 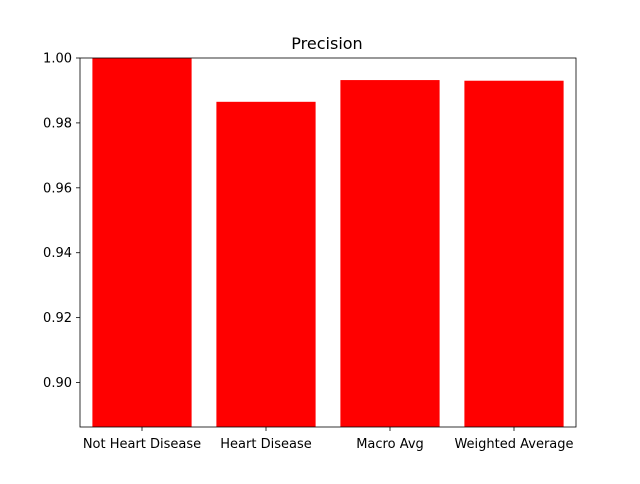 I want to click on x-tick-label-2: Macro Avg, so click(x=390, y=444).